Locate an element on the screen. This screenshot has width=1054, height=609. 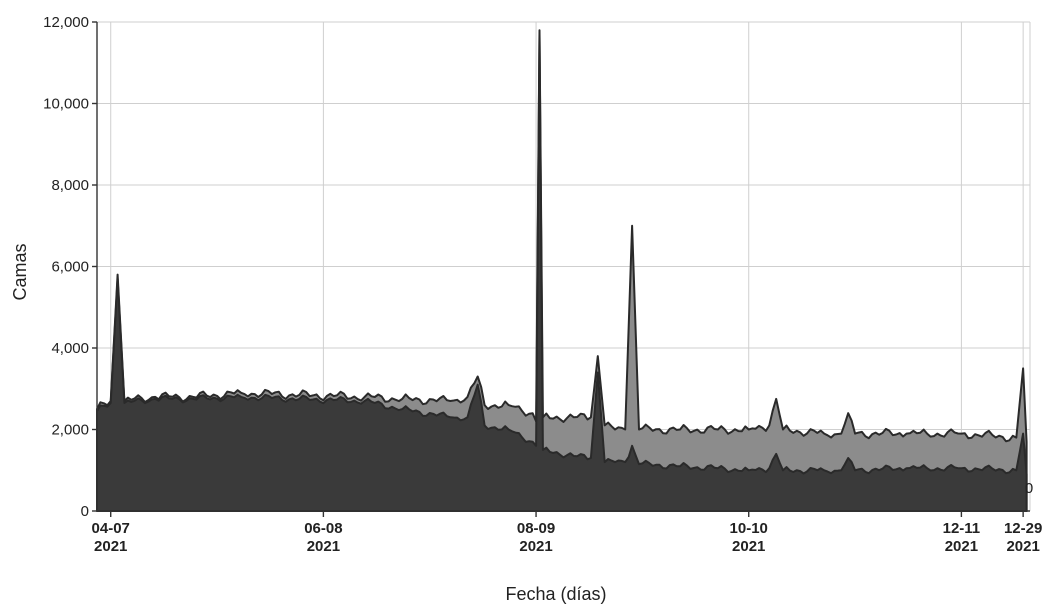
x-axis-label: Fecha (días) is located at coordinates (555, 594).